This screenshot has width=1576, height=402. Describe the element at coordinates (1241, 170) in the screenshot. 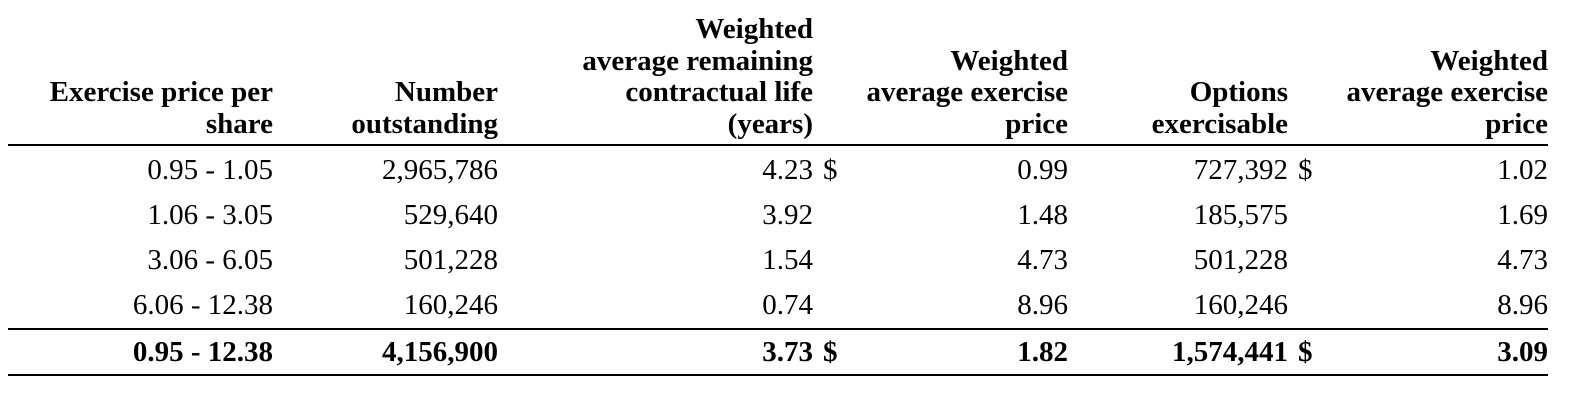

I see `cell-exercisable: 727,392` at that location.